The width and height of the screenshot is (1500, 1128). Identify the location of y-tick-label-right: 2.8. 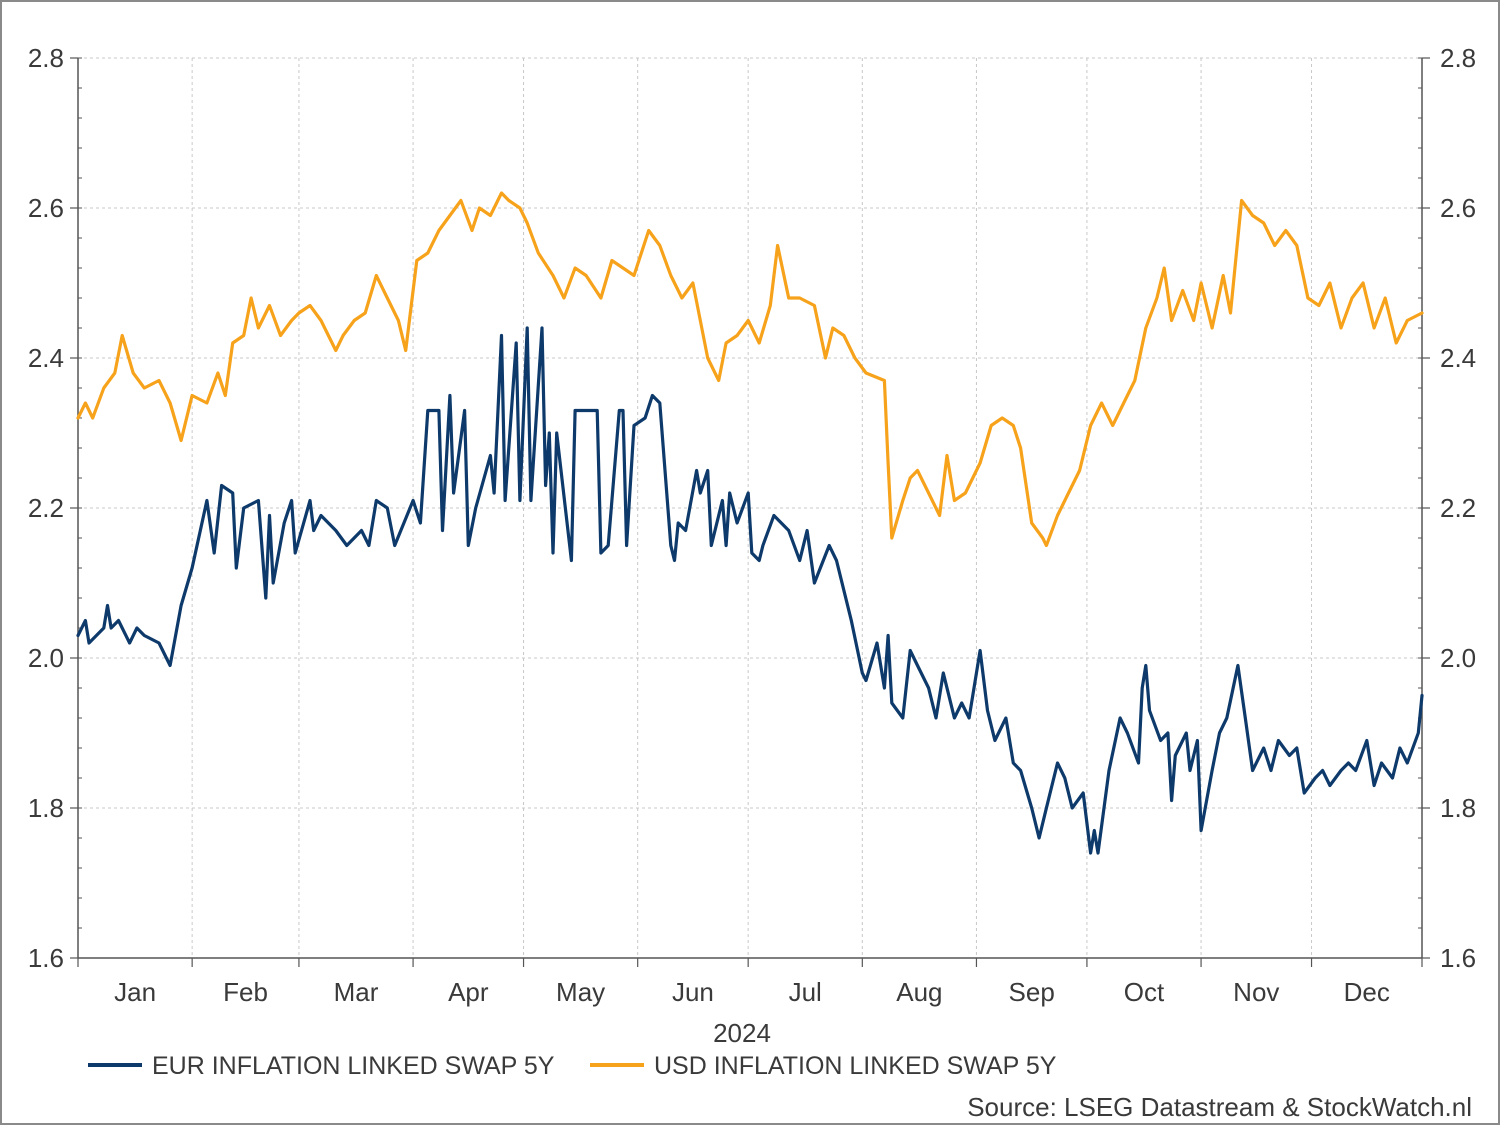
(1458, 58).